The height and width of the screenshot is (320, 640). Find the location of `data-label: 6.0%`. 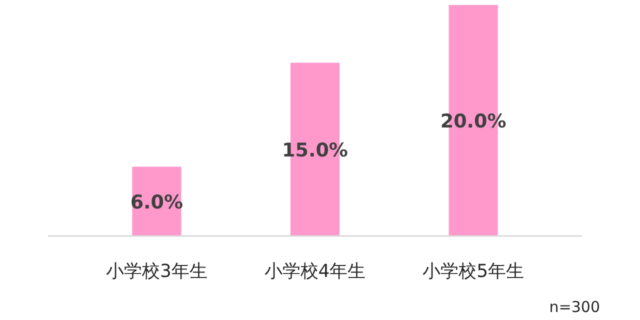

data-label: 6.0% is located at coordinates (157, 202).